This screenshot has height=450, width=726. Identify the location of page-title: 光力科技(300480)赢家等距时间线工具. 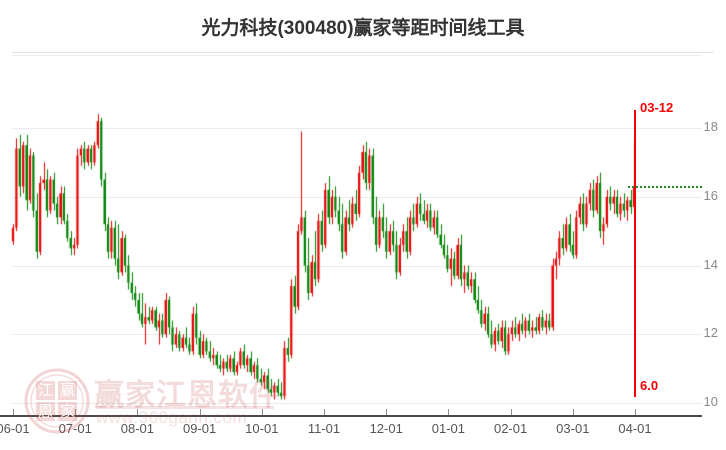
(363, 28).